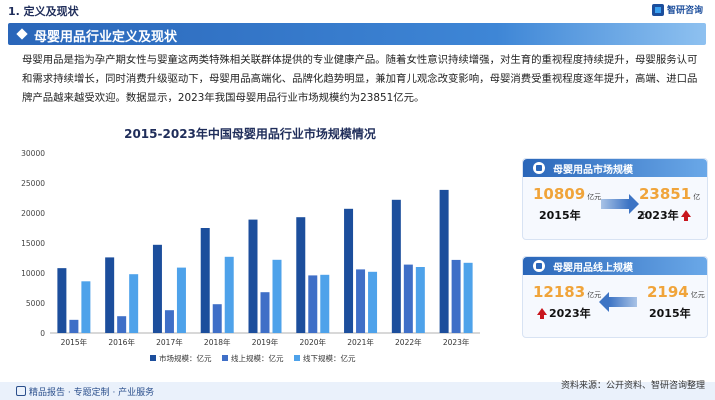 The image size is (715, 400). I want to click on x-tick-label: 2022年, so click(408, 342).